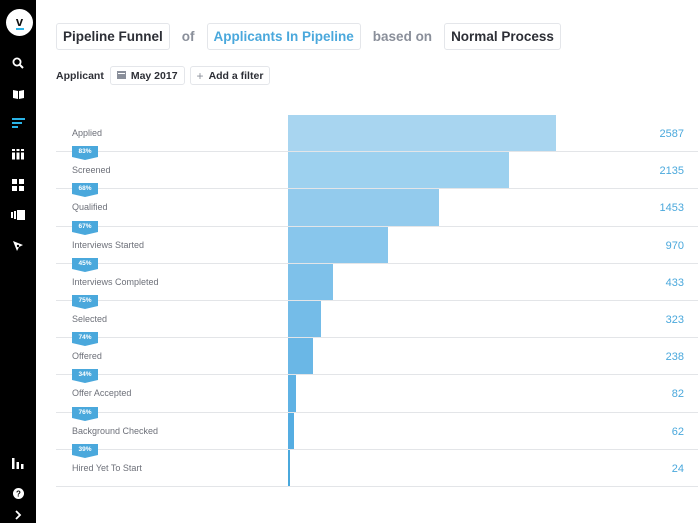 The width and height of the screenshot is (698, 523). I want to click on filter-label: Applicant, so click(80, 75).